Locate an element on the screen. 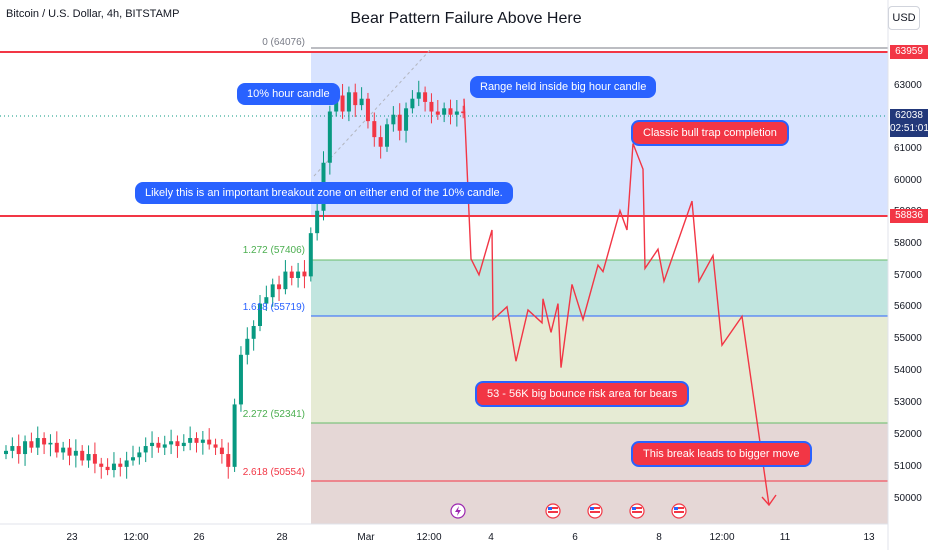 Image resolution: width=932 pixels, height=550 pixels. current-price-value: 62038 is located at coordinates (909, 115).